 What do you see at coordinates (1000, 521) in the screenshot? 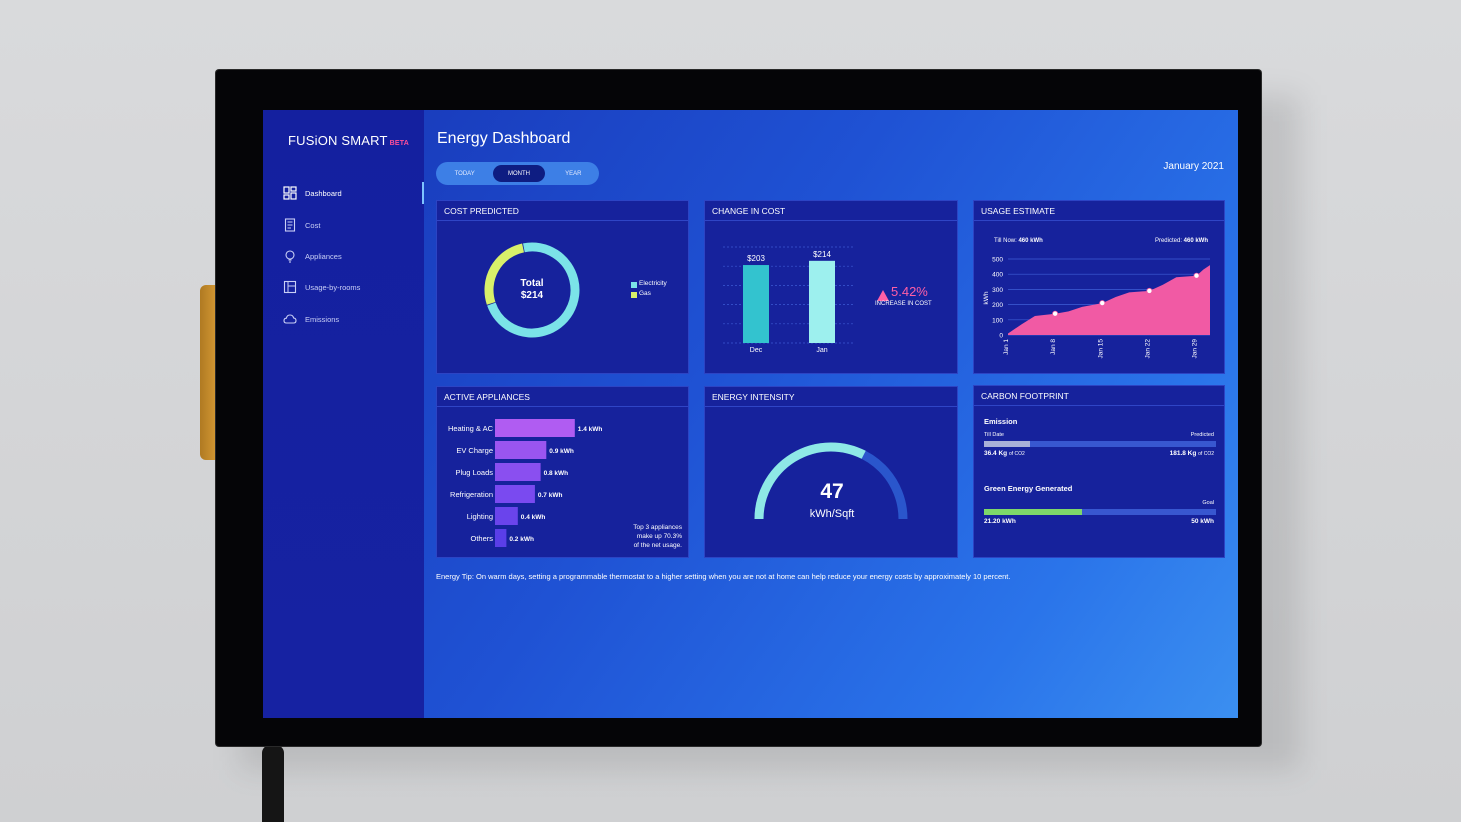
I see `green-generated-value: 21.20 kWh` at bounding box center [1000, 521].